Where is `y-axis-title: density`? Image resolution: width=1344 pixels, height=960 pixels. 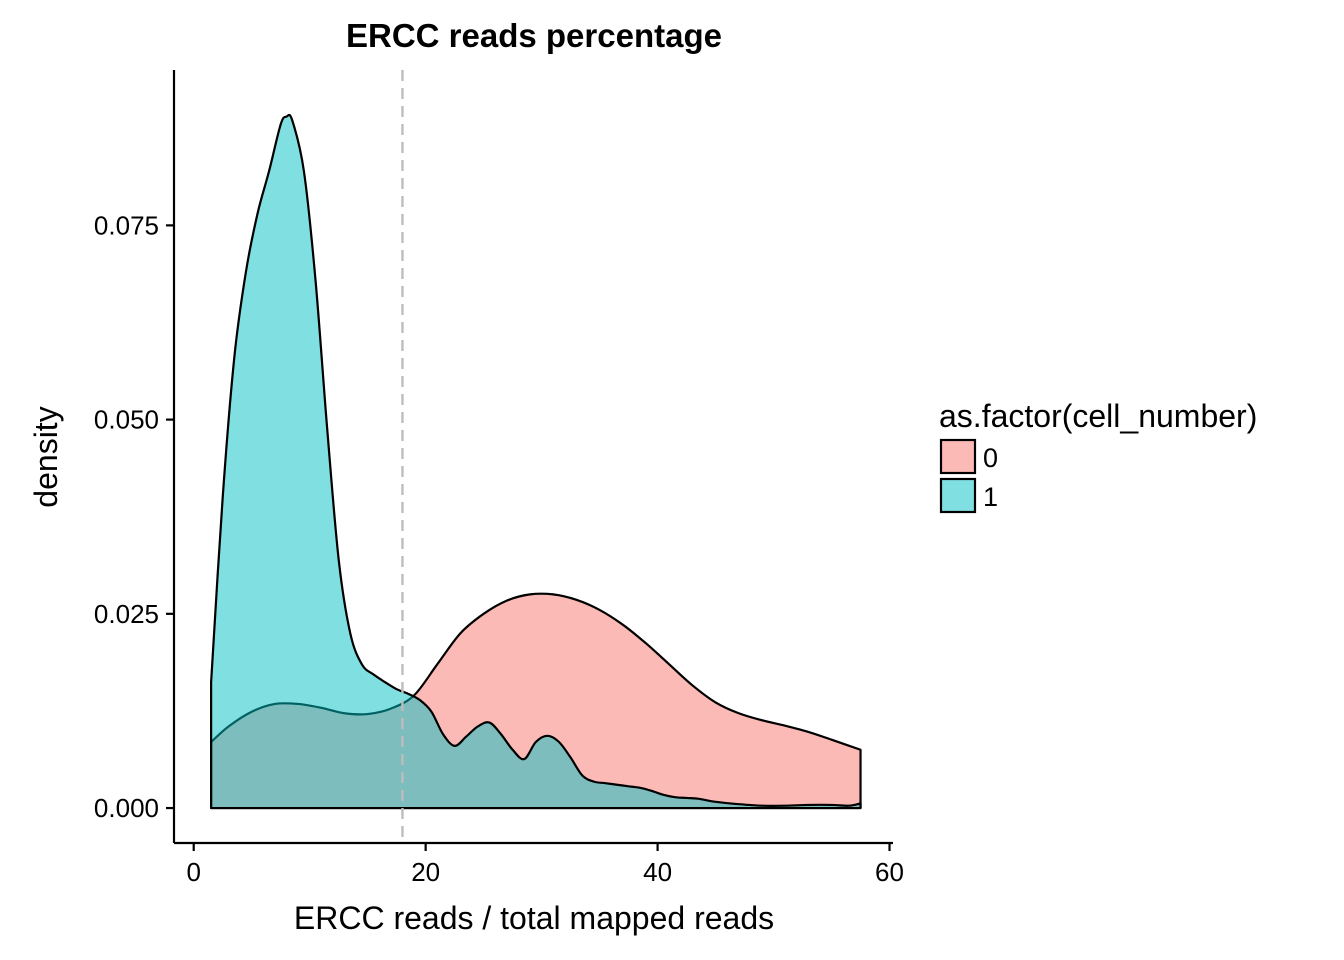
y-axis-title: density is located at coordinates (46, 456).